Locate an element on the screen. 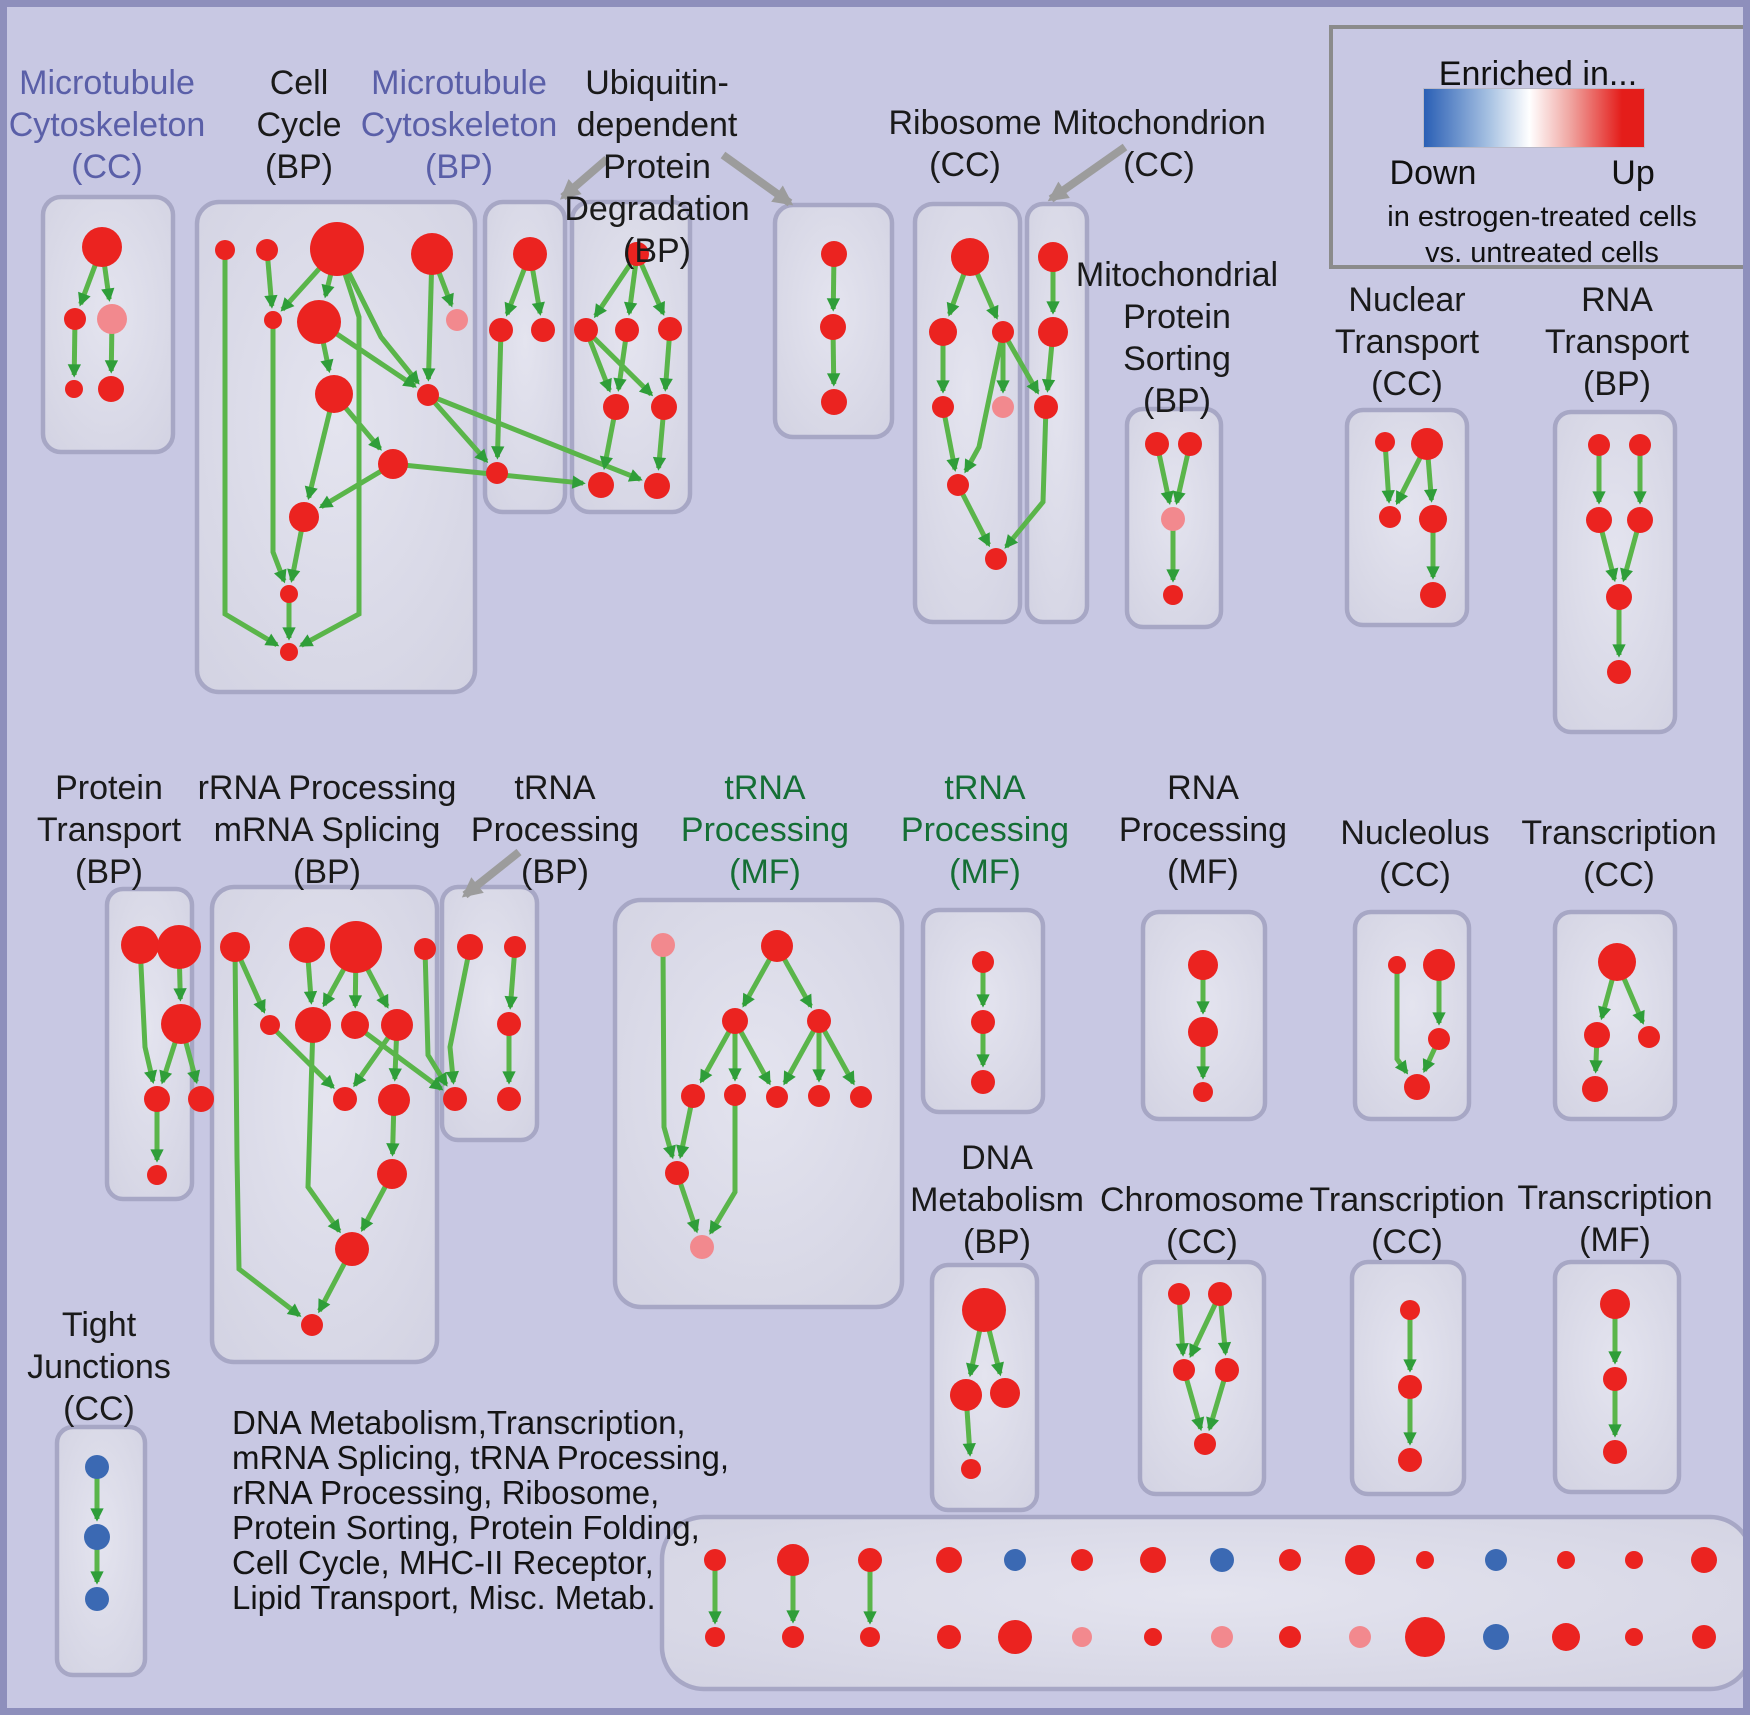 The width and height of the screenshot is (1750, 1715). go-term-node-t3 is located at coordinates (509, 1024).